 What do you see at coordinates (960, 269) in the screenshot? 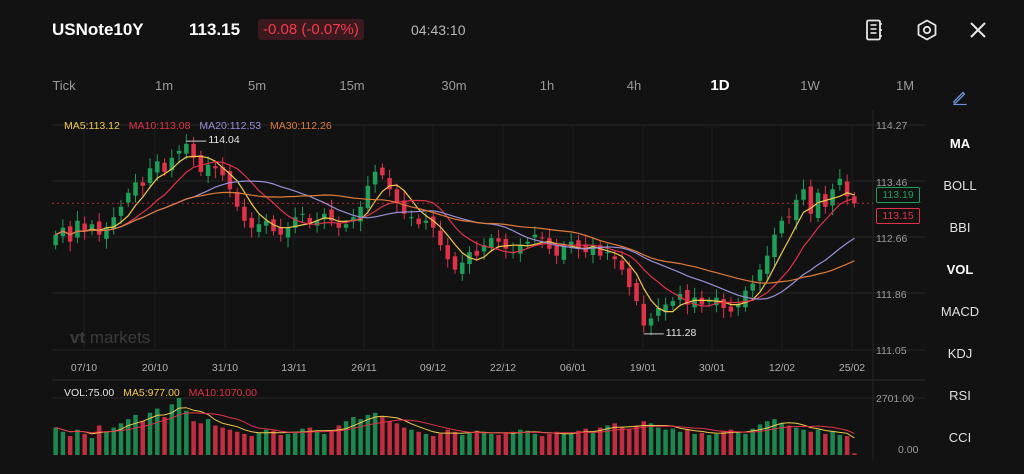
I see `indicator-vol: VOL` at bounding box center [960, 269].